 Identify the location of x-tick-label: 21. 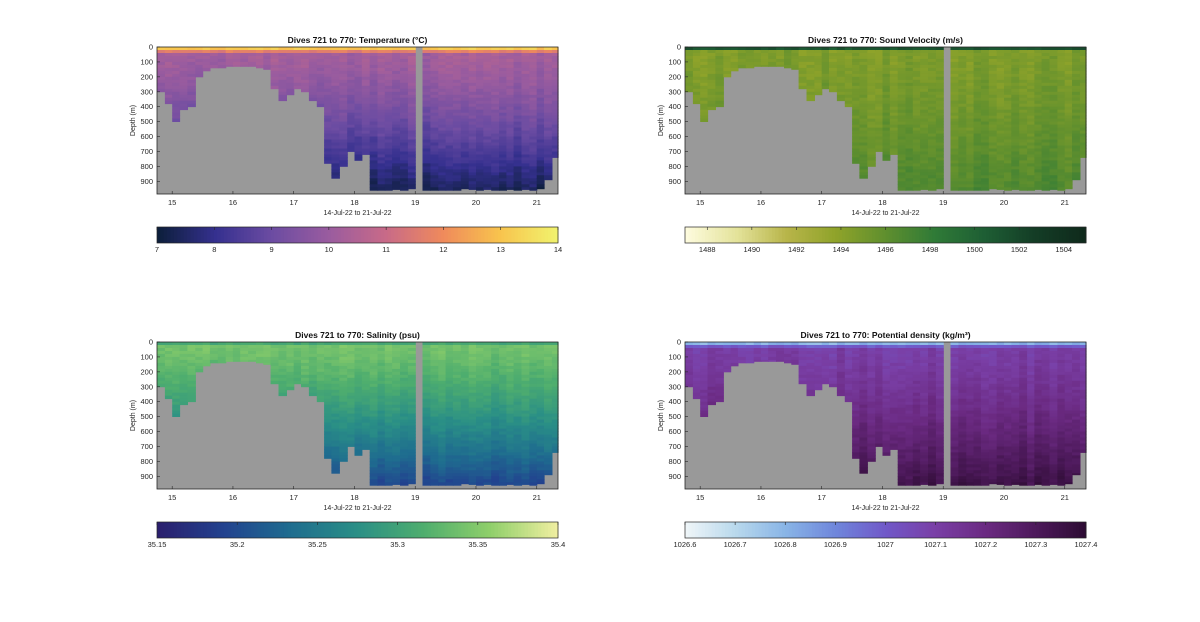
(1065, 202).